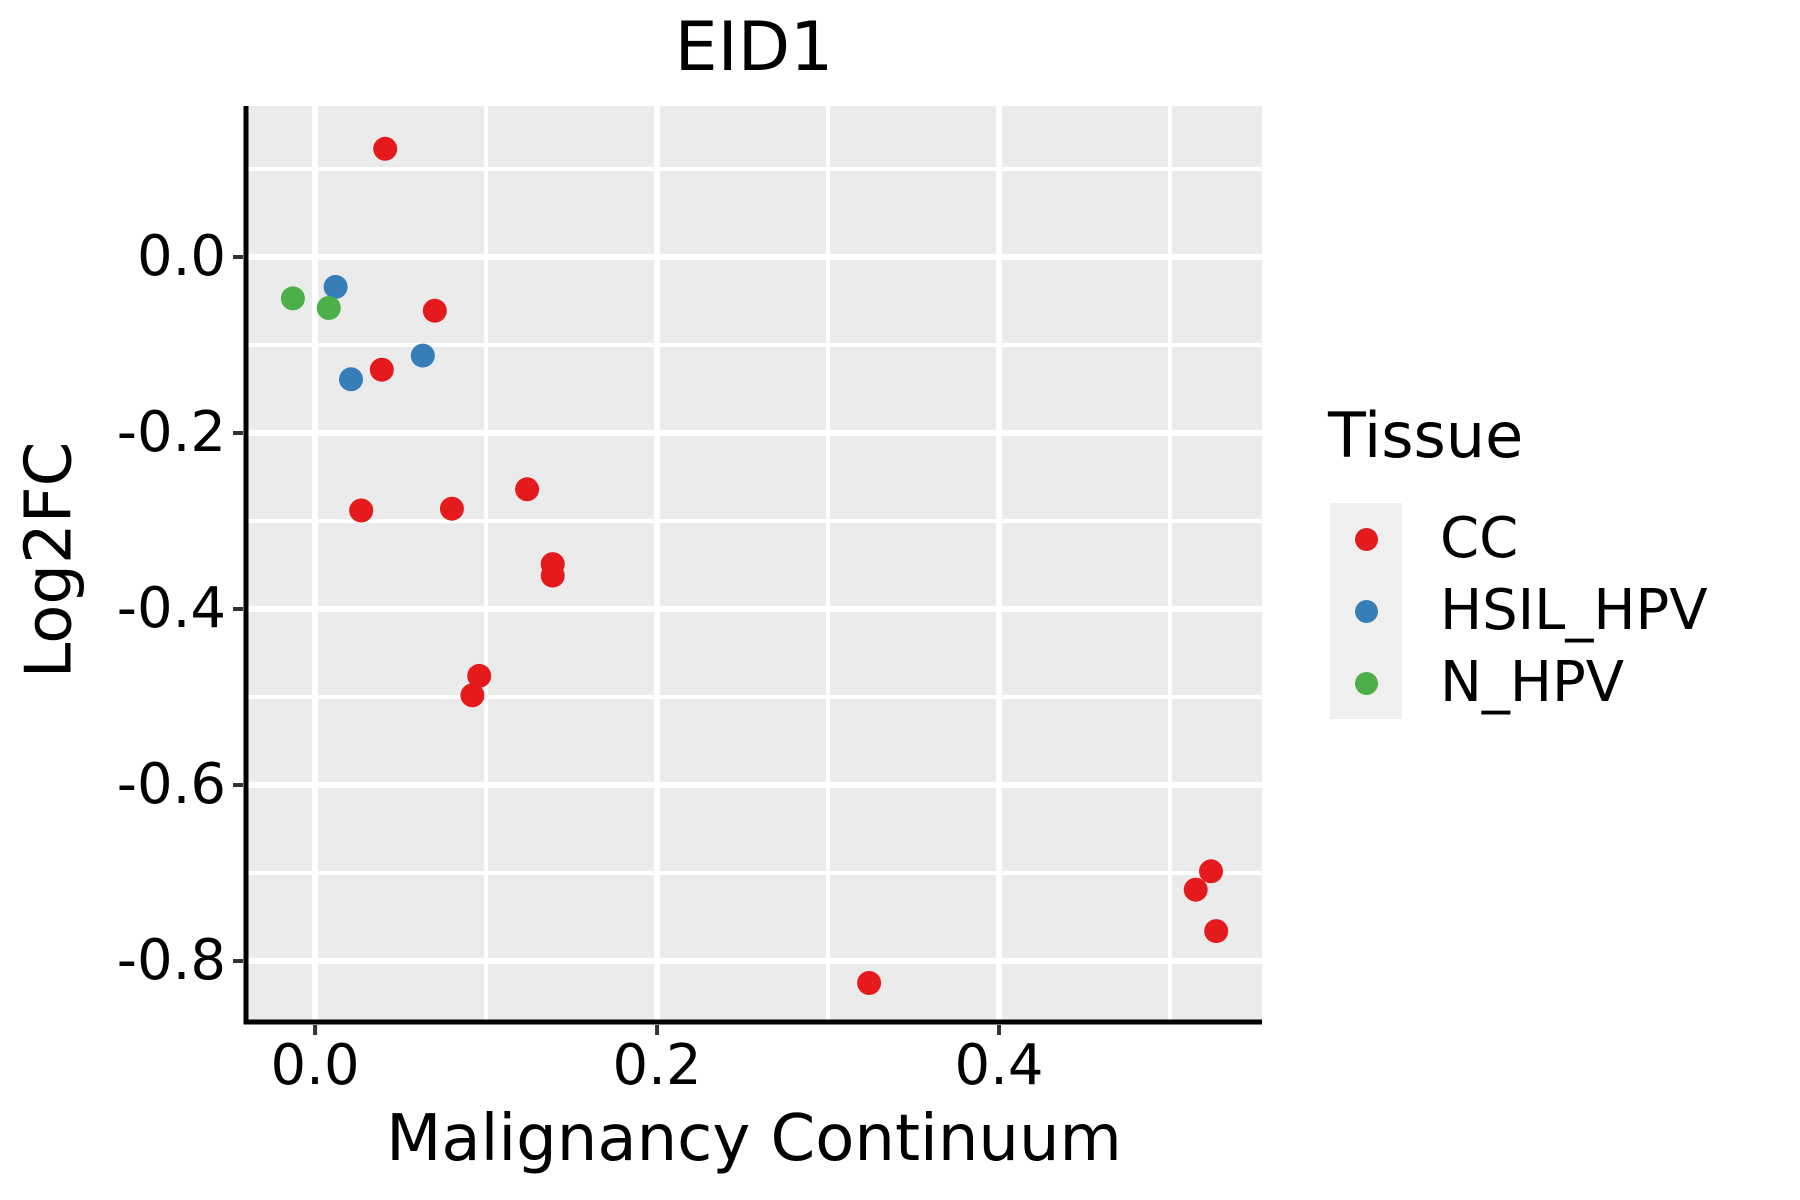 The height and width of the screenshot is (1200, 1800). I want to click on legend-label: CC, so click(1479, 538).